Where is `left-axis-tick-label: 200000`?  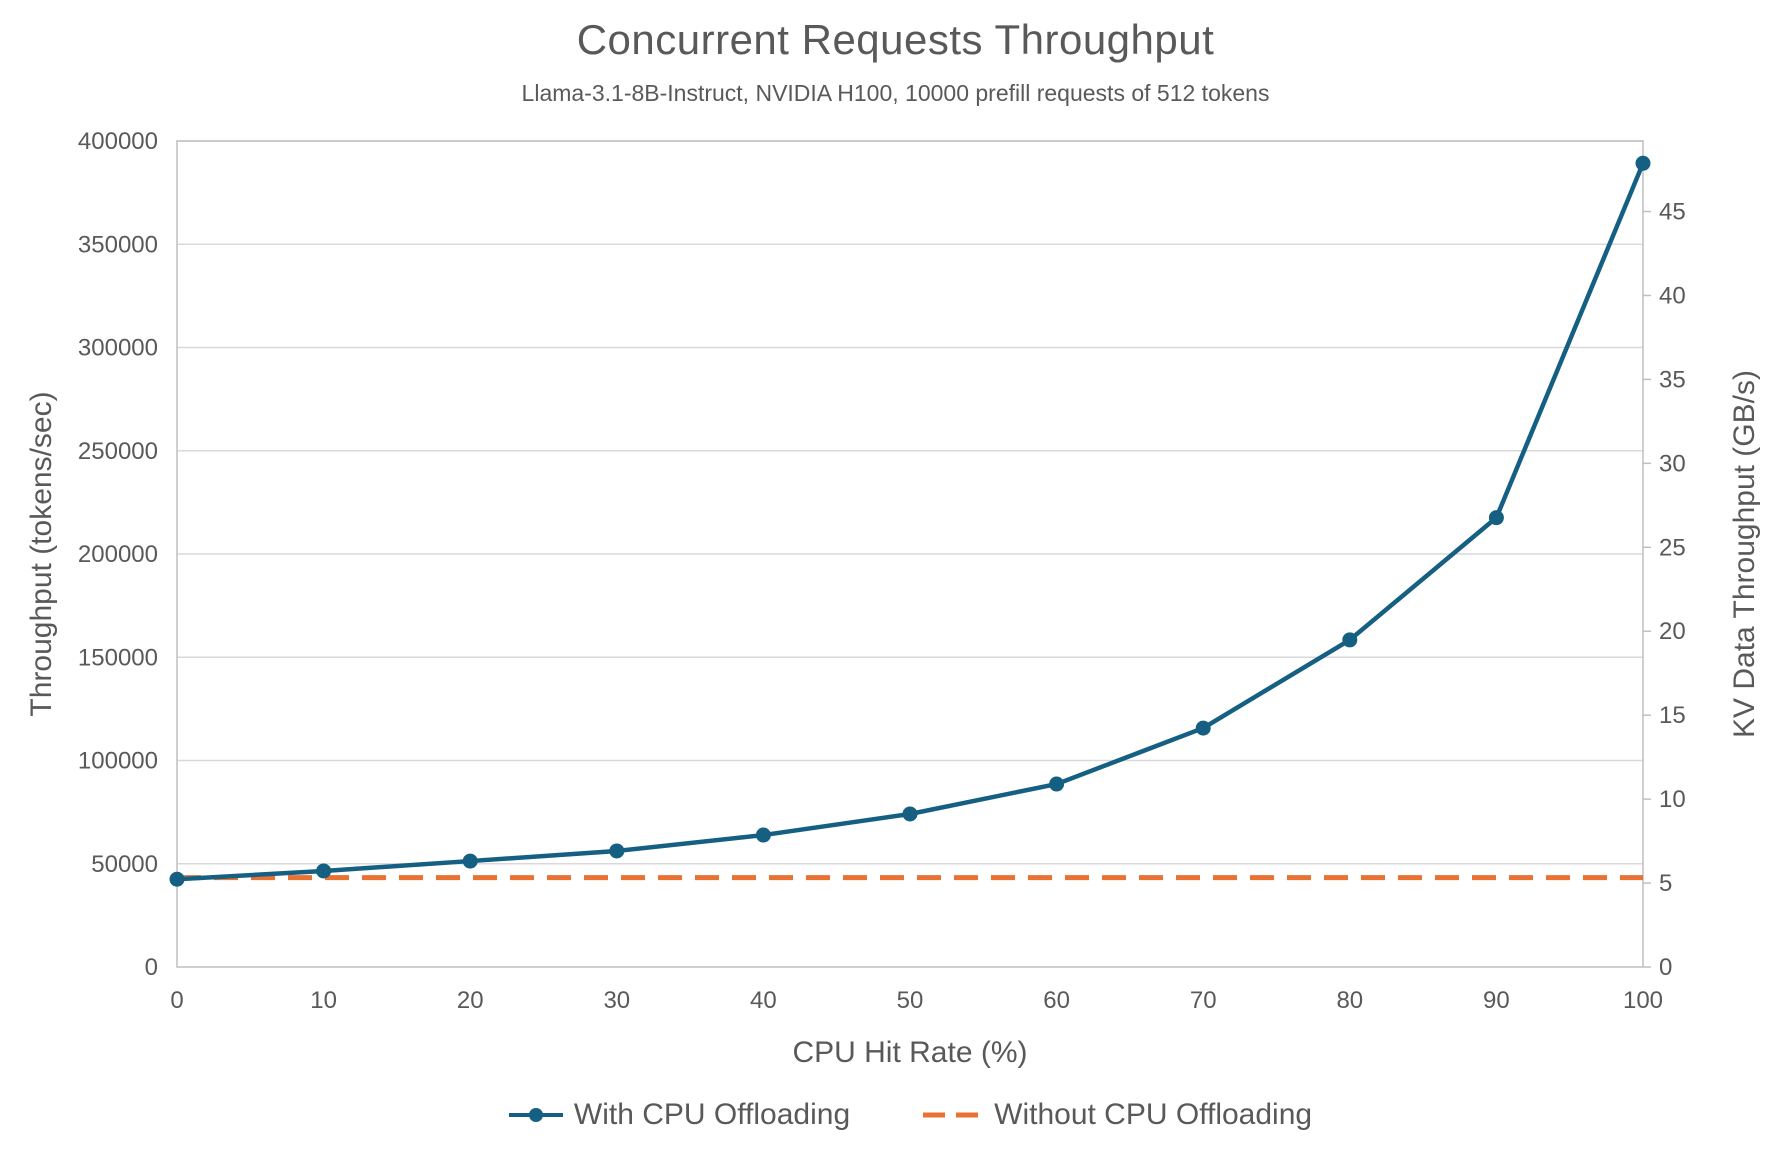 left-axis-tick-label: 200000 is located at coordinates (118, 554).